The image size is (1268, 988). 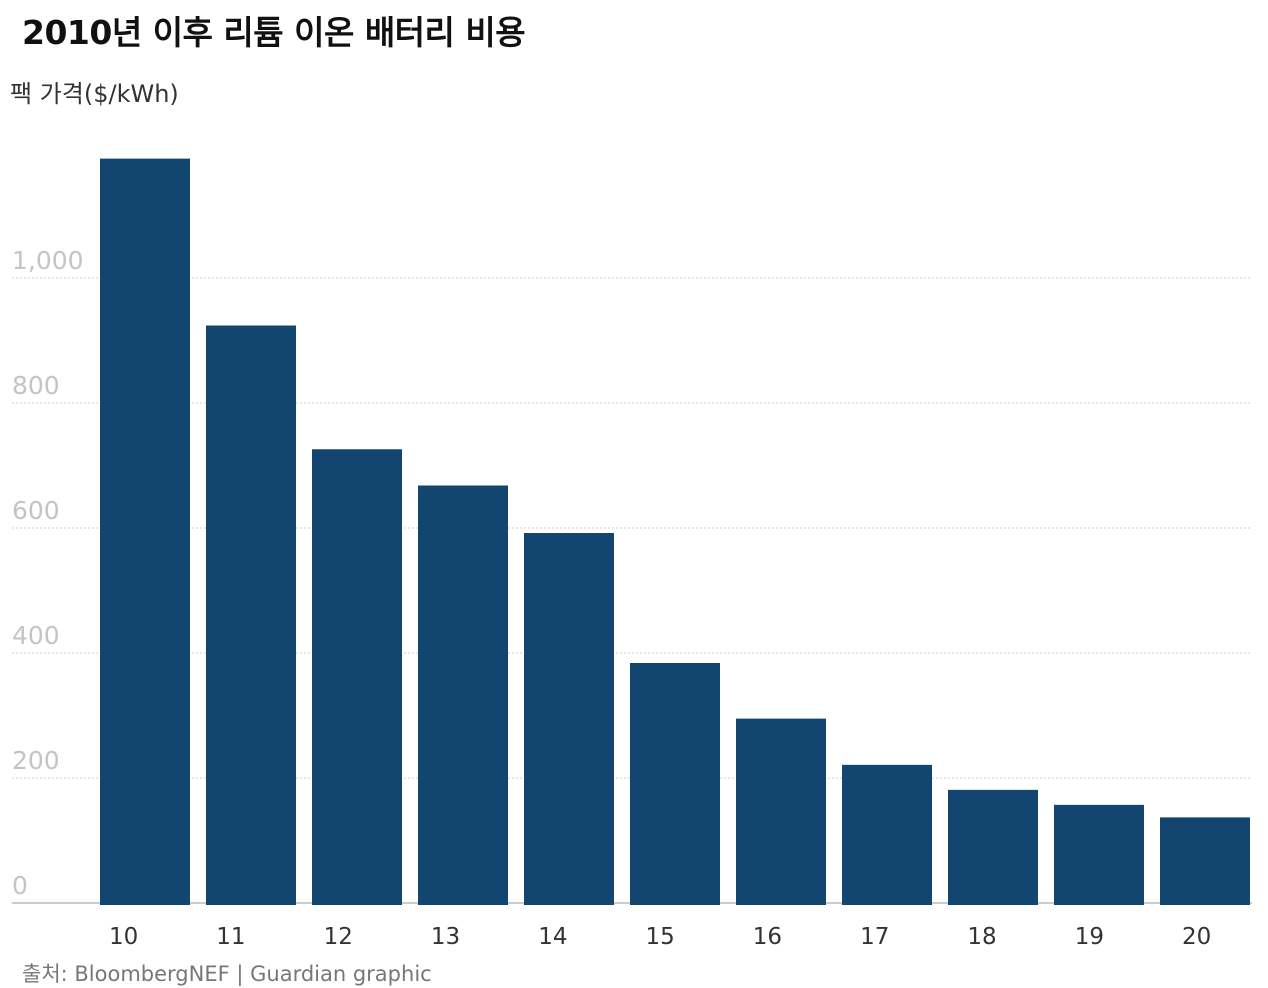 I want to click on y-tick-label: 1,000, so click(x=48, y=260).